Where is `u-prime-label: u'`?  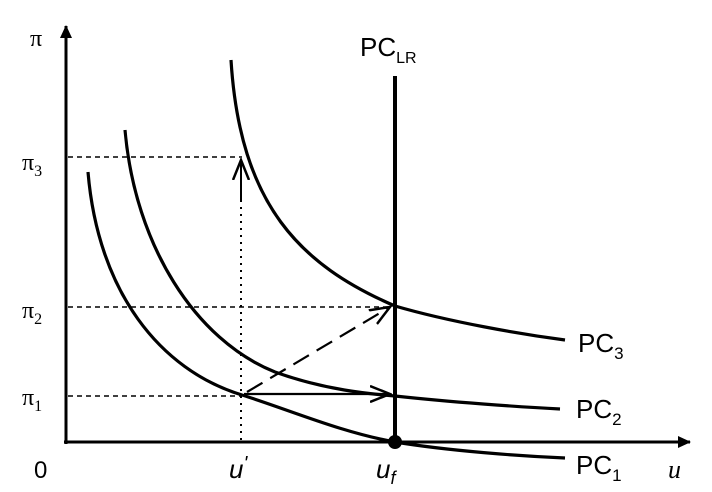 u-prime-label: u' is located at coordinates (238, 468).